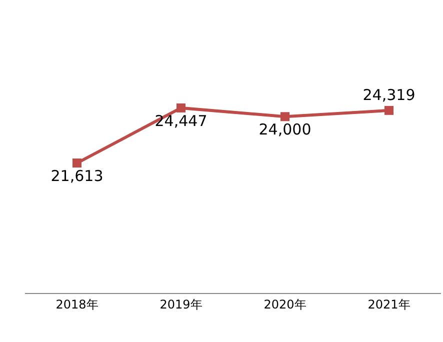 The width and height of the screenshot is (443, 342). I want to click on data-label: 21,613, so click(77, 175).